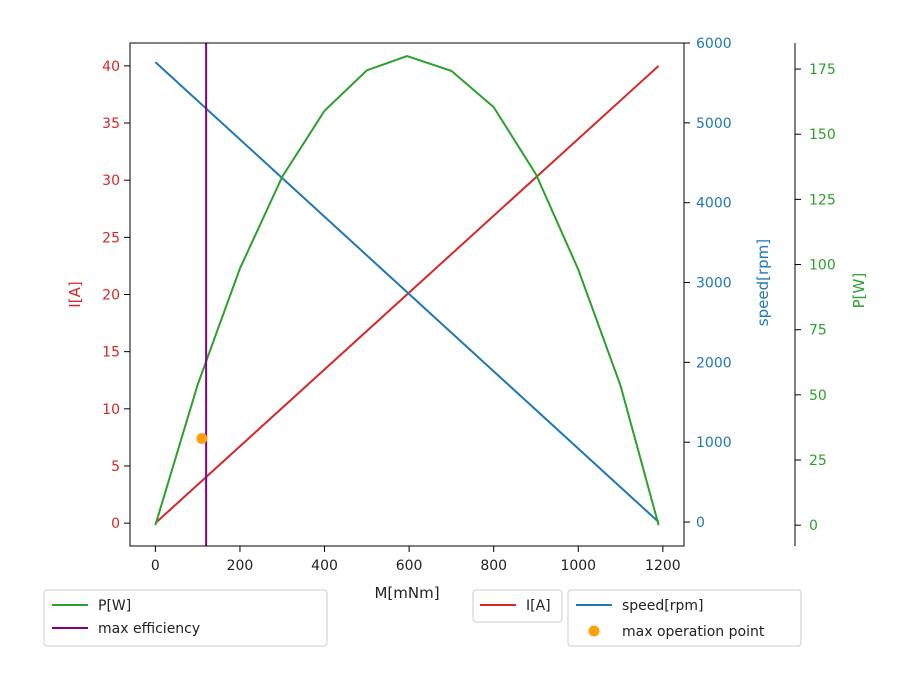  What do you see at coordinates (578, 566) in the screenshot?
I see `x-tick-label: 1000` at bounding box center [578, 566].